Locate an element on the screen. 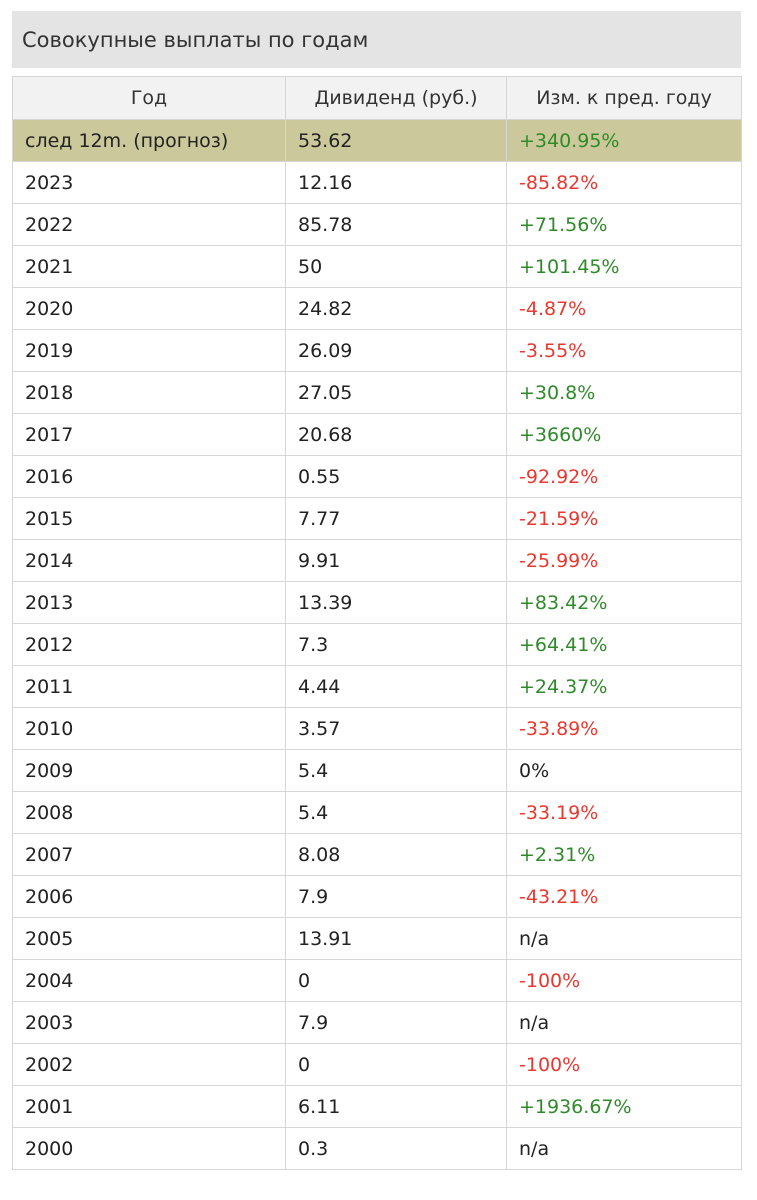  cell-change: -25.99% is located at coordinates (624, 560).